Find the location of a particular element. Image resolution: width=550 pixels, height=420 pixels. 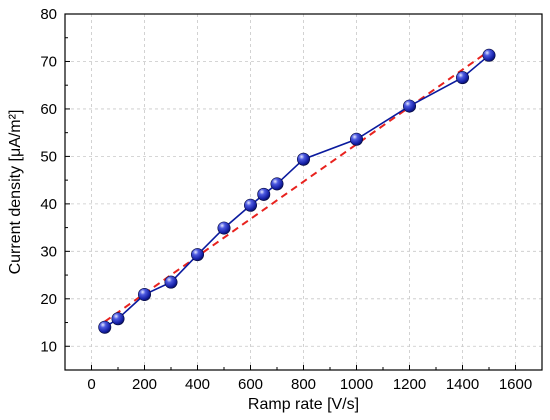

x-tick-label: 400 is located at coordinates (197, 384).